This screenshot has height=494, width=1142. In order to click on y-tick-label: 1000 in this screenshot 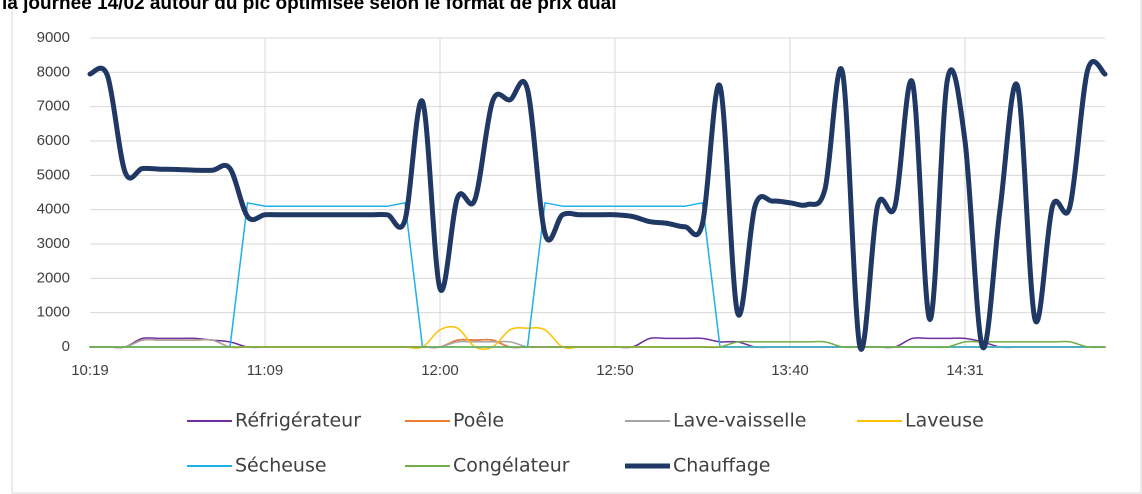, I will do `click(53, 312)`.